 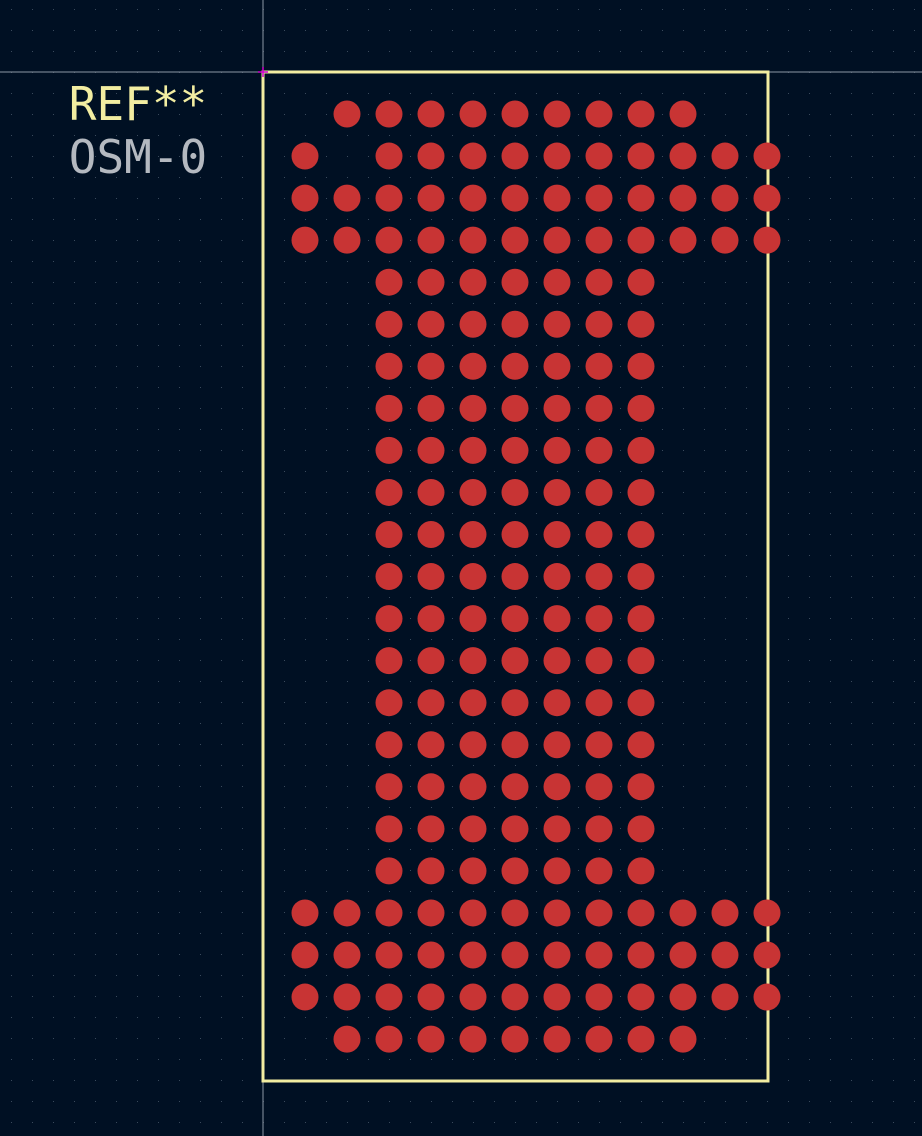 I want to click on reference-label: REF**, so click(x=138, y=104).